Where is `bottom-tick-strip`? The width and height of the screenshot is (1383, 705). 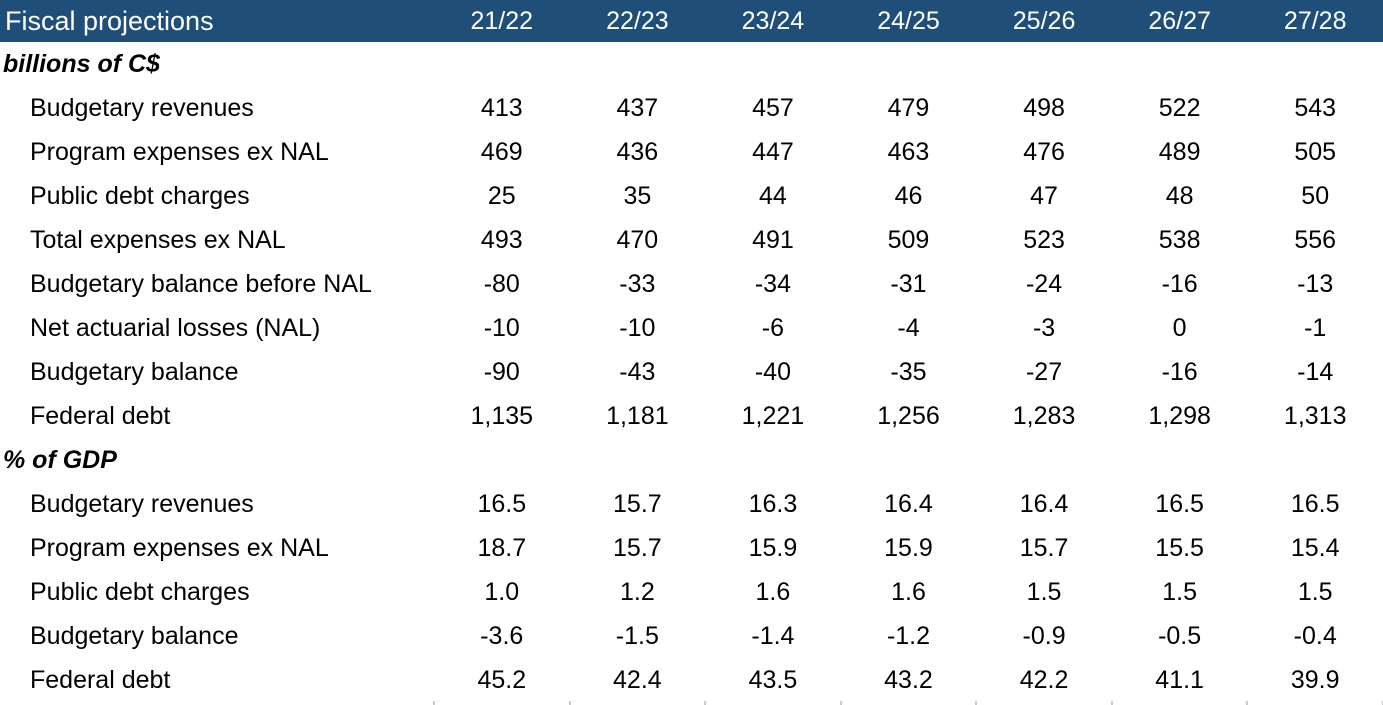
bottom-tick-strip is located at coordinates (691, 702).